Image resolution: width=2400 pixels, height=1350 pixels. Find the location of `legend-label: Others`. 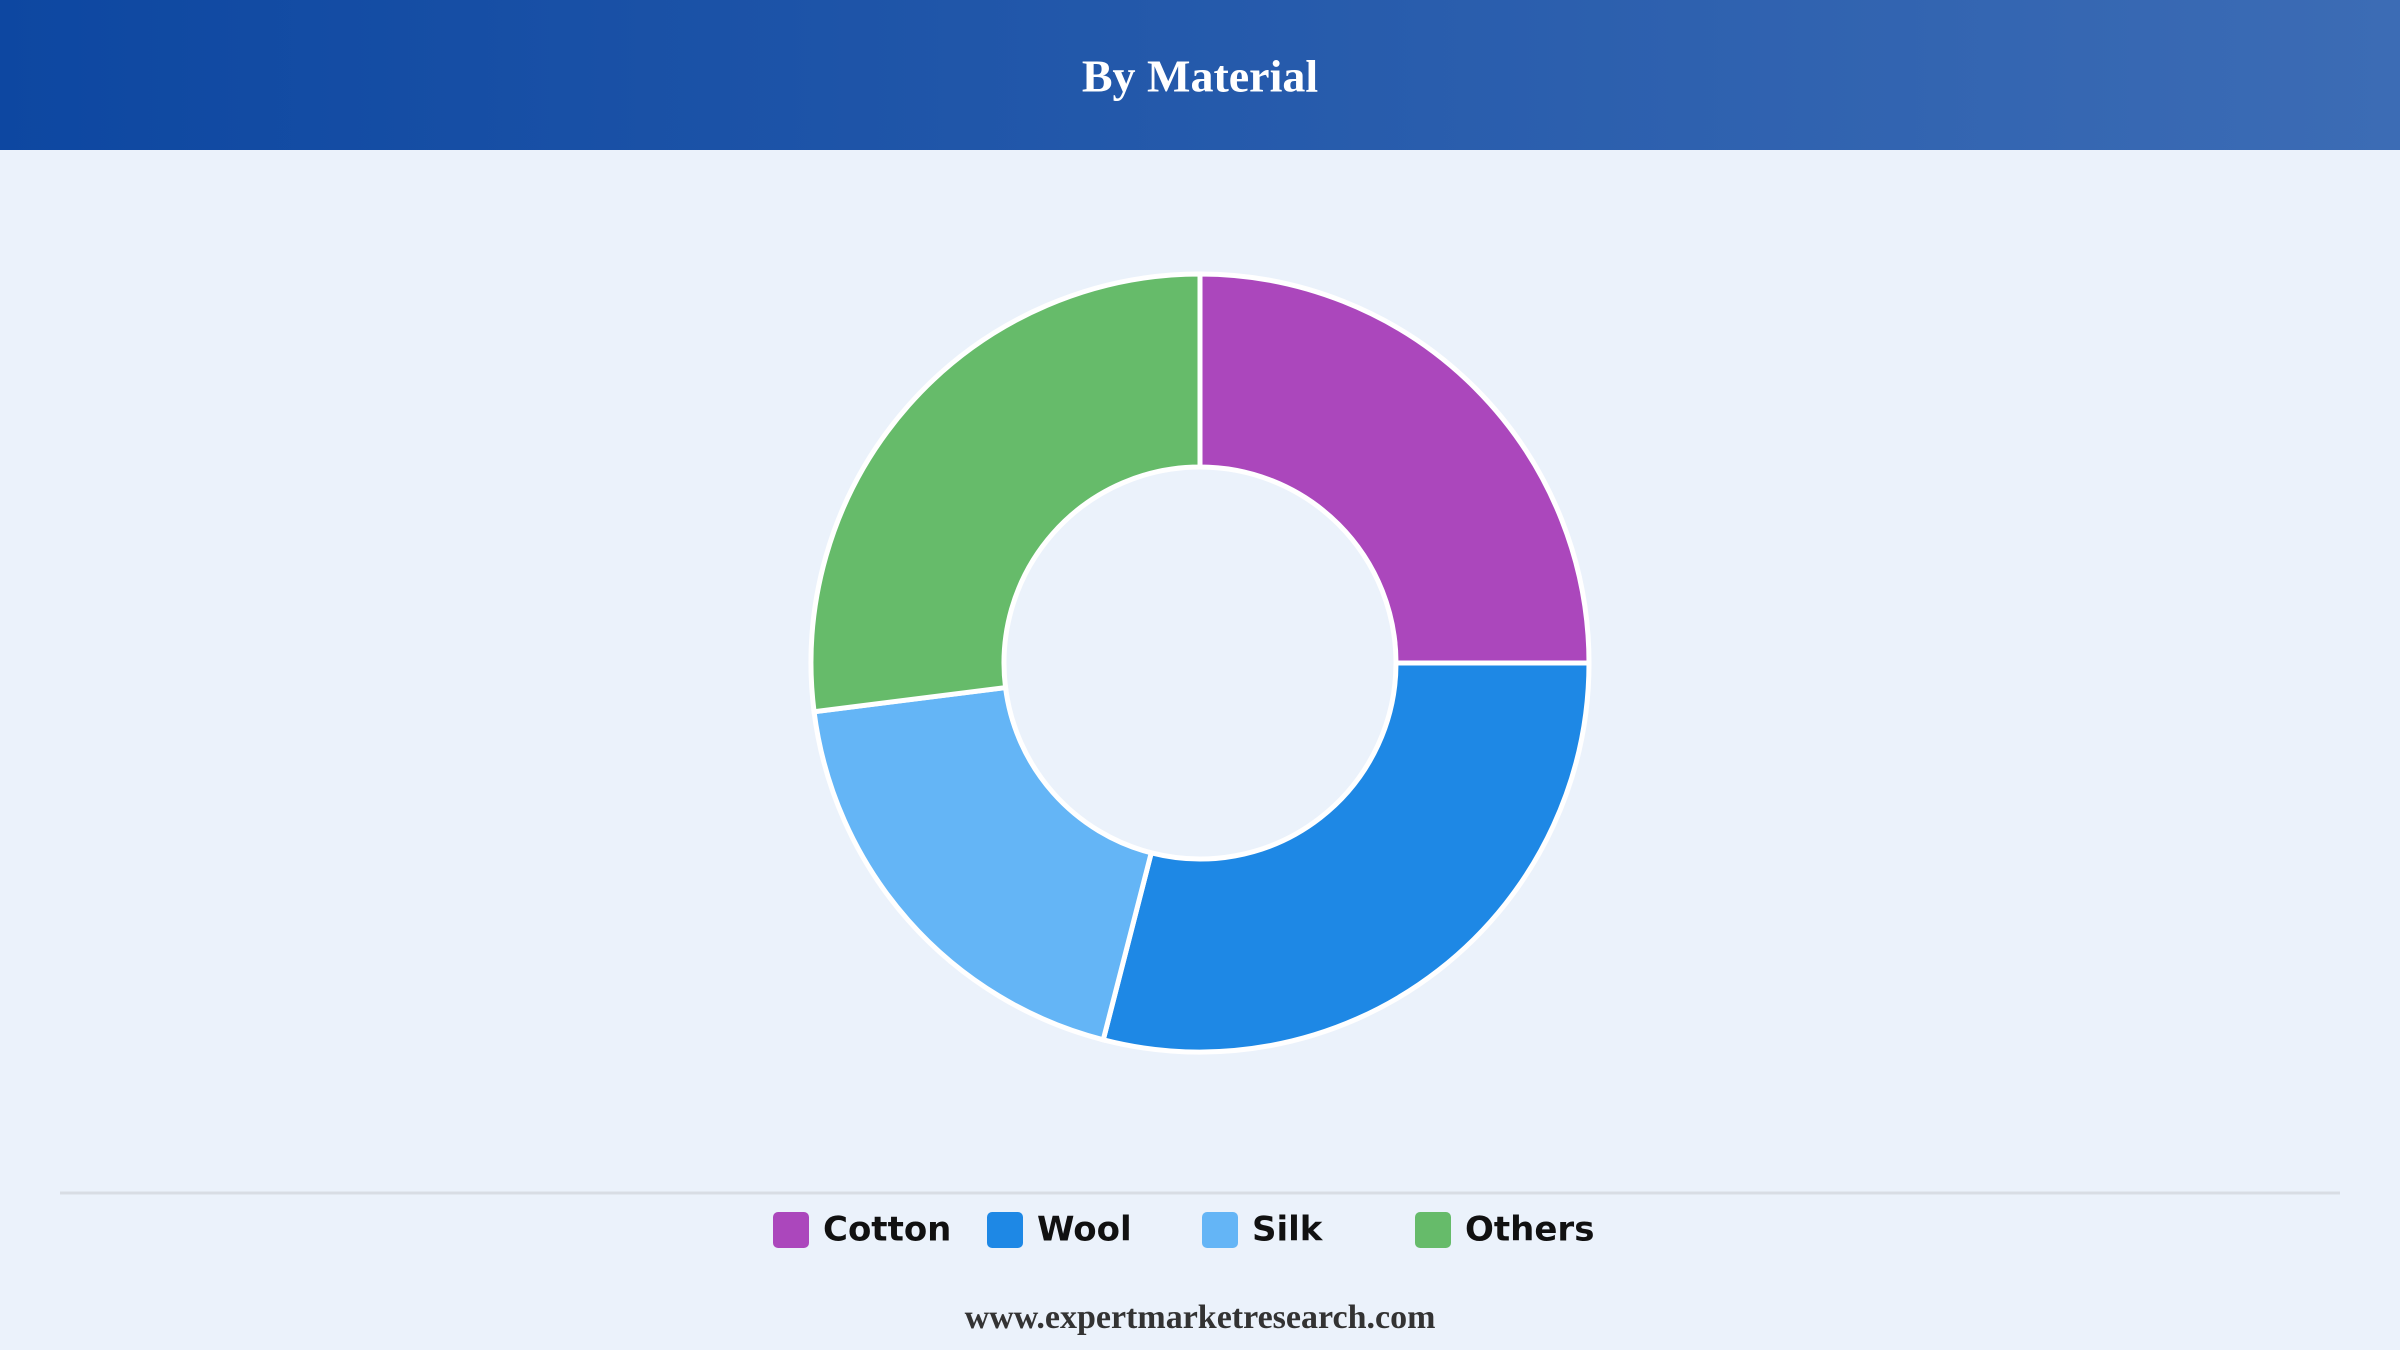

legend-label: Others is located at coordinates (1529, 1230).